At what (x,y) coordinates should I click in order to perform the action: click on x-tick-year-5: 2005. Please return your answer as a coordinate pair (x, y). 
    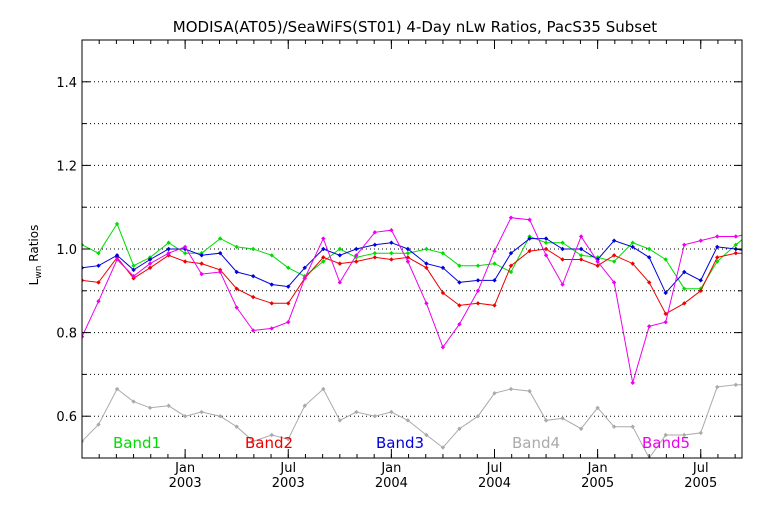
    Looking at the image, I should click on (700, 483).